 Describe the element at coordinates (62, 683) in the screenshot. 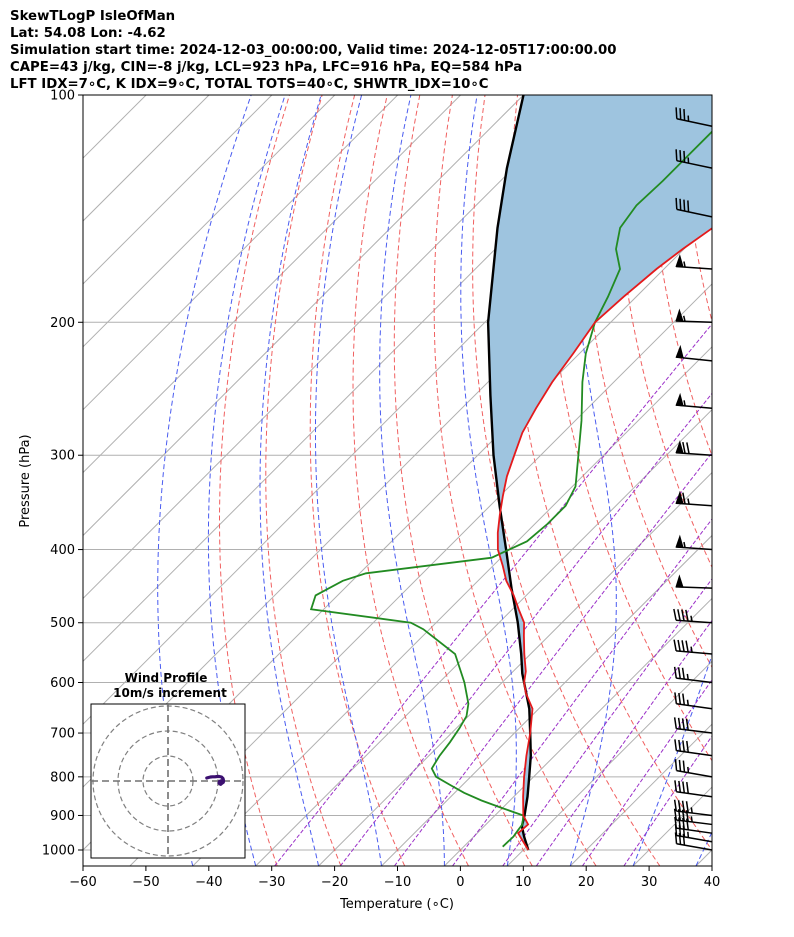

I see `y-tick-label: 600` at that location.